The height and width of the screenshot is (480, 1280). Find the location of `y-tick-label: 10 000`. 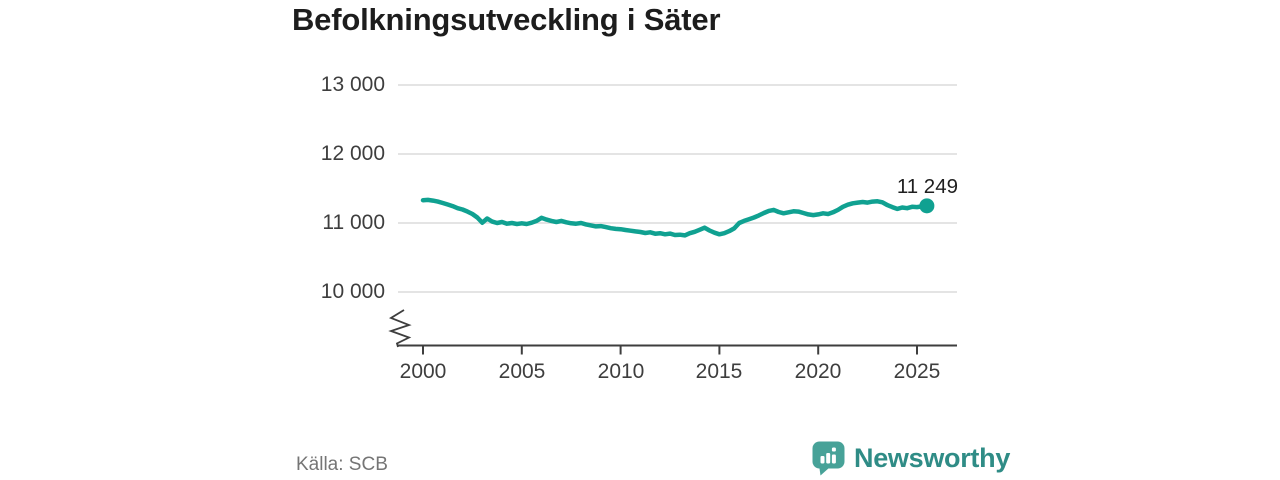

y-tick-label: 10 000 is located at coordinates (352, 291).